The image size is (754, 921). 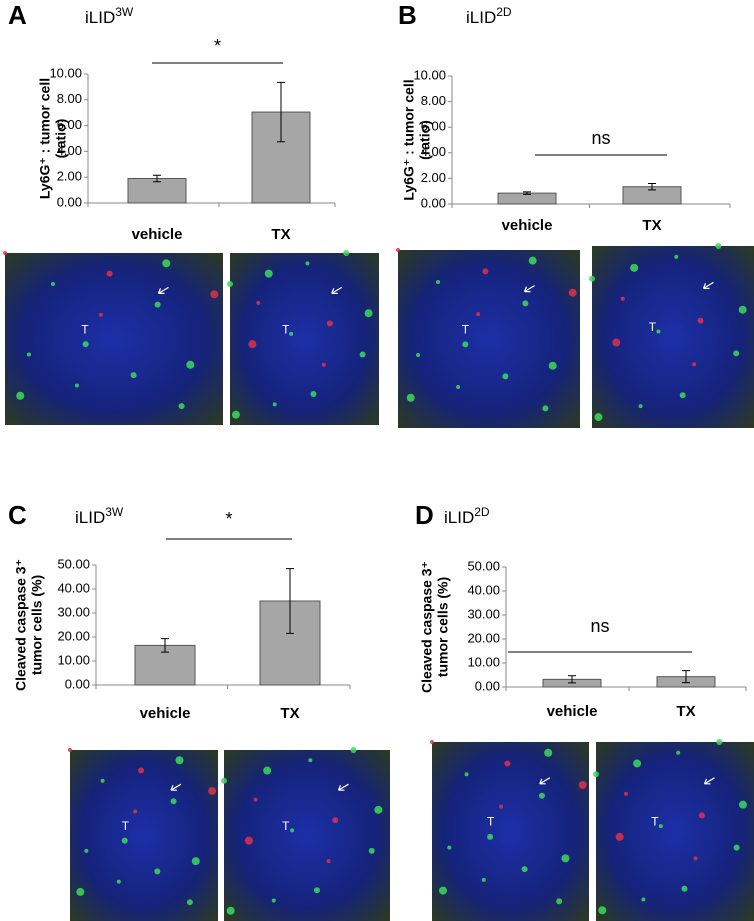 What do you see at coordinates (217, 46) in the screenshot?
I see `significance-label: *` at bounding box center [217, 46].